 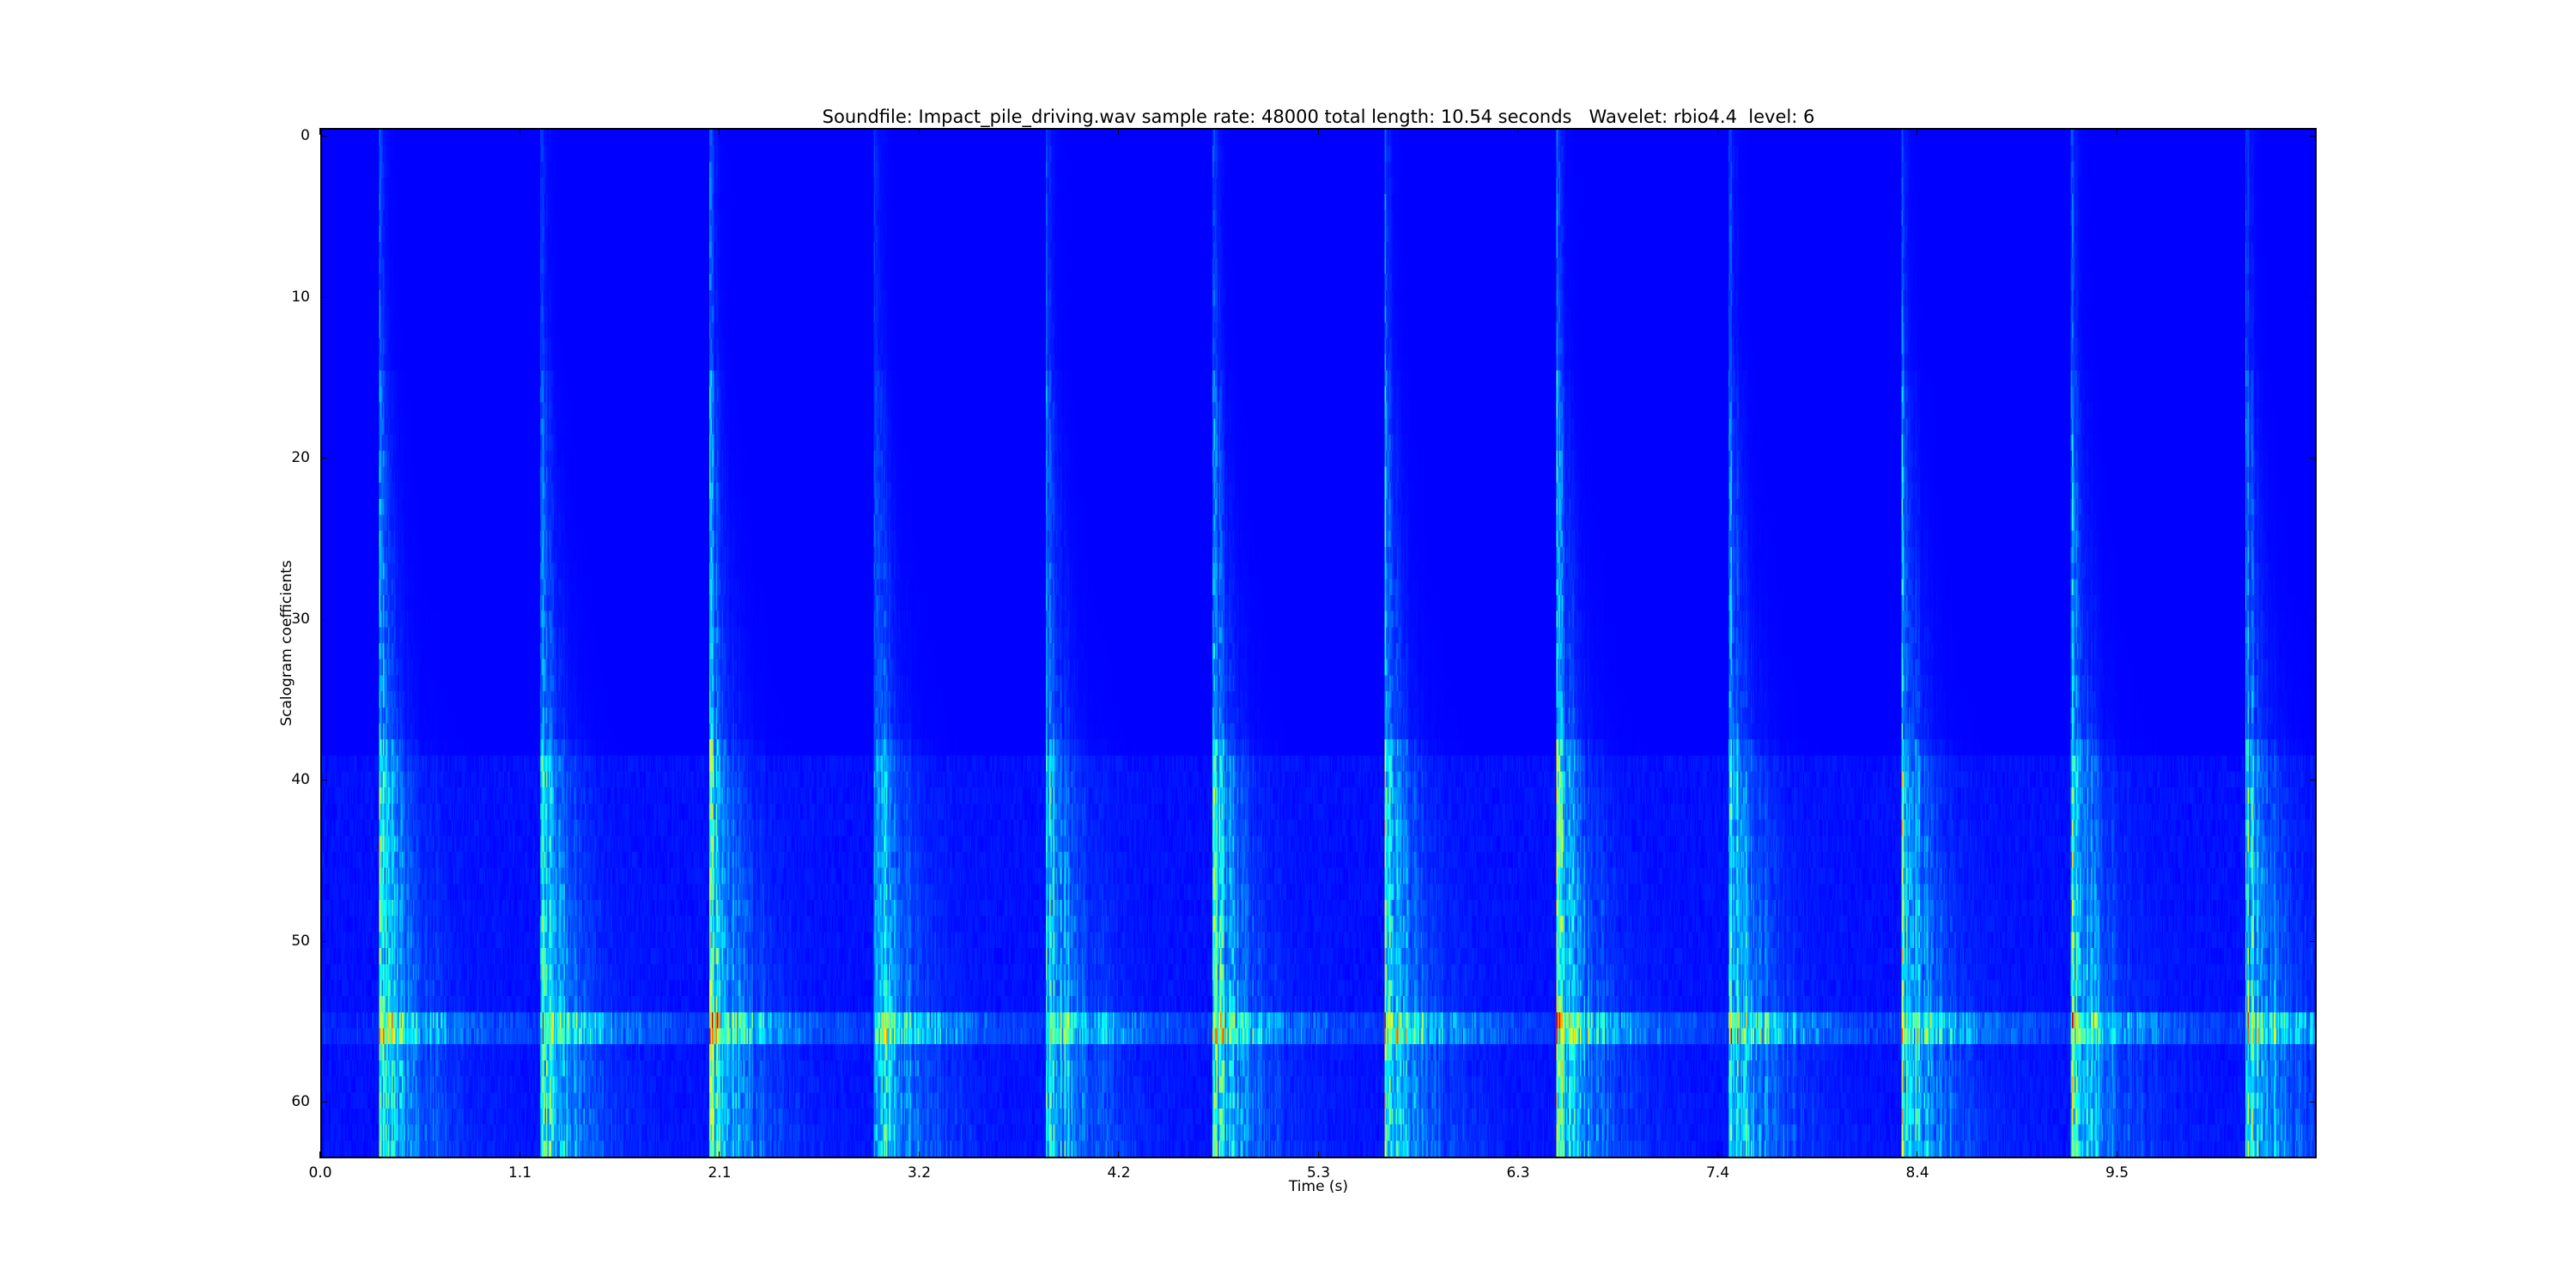 What do you see at coordinates (919, 1173) in the screenshot?
I see `x-tick-label: 3.2` at bounding box center [919, 1173].